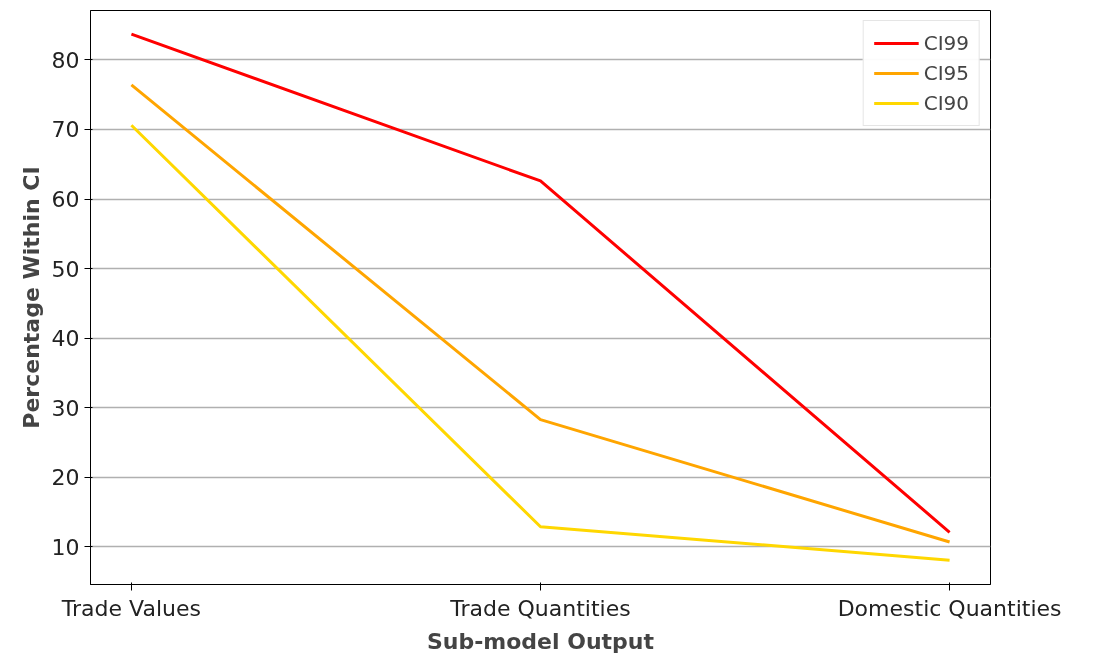 Image resolution: width=1094 pixels, height=668 pixels. Describe the element at coordinates (540, 641) in the screenshot. I see `x-axis-title: Sub-model Output` at that location.